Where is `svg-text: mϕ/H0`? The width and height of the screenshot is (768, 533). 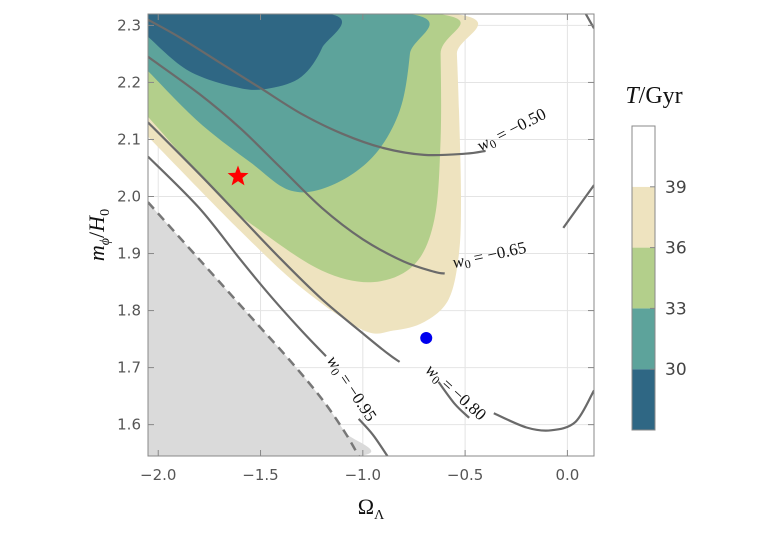 svg-text: mϕ/H0 is located at coordinates (98, 235).